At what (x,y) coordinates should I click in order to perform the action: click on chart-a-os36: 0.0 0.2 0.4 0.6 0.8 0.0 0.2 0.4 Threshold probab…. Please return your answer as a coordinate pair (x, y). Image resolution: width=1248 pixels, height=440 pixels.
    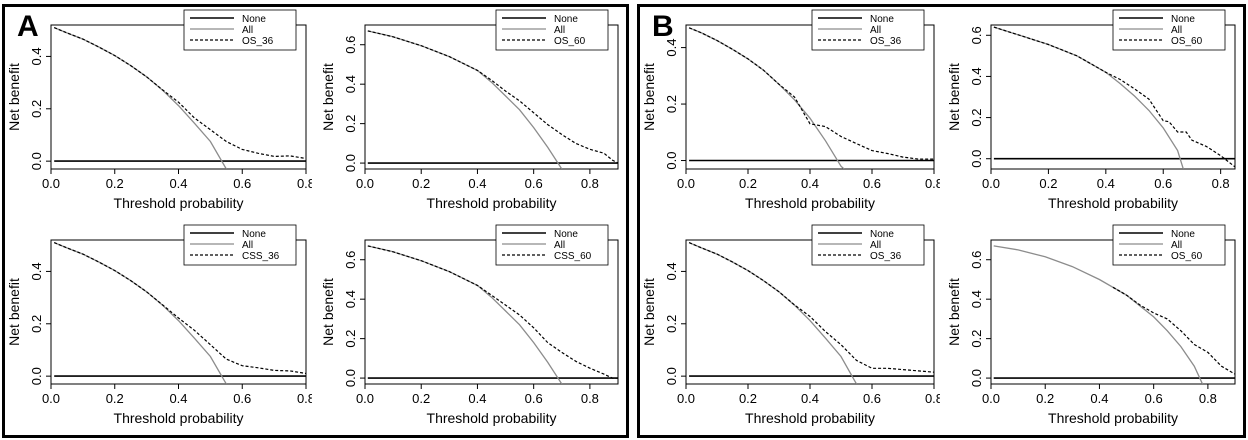
    Looking at the image, I should click on (159, 110).